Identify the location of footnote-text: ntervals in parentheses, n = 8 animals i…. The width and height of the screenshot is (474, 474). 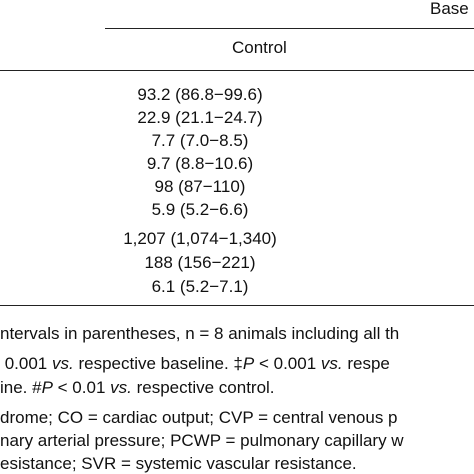
(200, 333).